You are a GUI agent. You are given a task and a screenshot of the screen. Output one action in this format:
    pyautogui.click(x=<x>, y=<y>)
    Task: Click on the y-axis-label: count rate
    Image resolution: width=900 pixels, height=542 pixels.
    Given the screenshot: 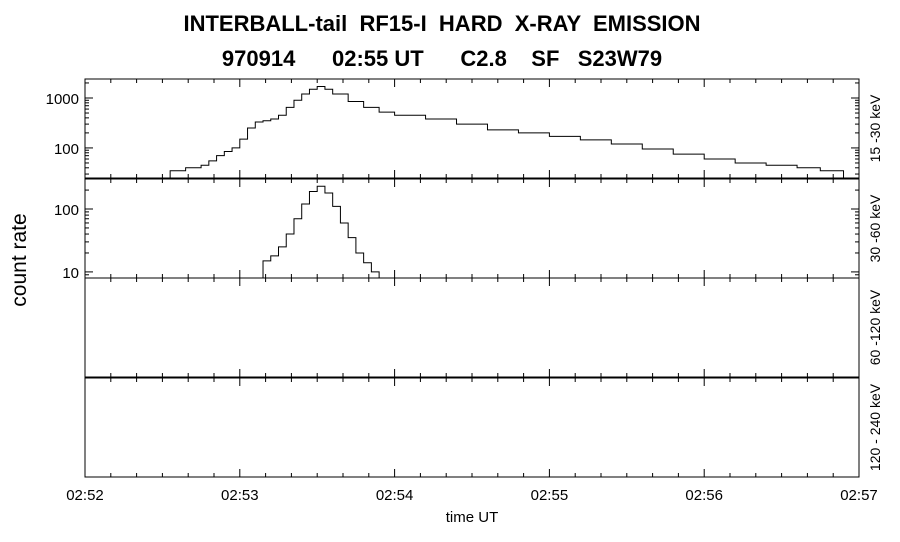 What is the action you would take?
    pyautogui.click(x=19, y=259)
    